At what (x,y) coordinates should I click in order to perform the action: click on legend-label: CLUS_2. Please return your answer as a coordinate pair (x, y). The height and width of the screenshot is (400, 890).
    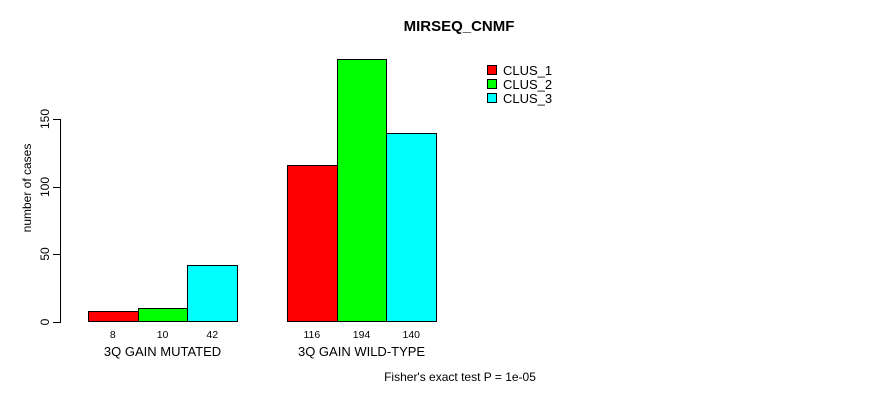
    Looking at the image, I should click on (528, 84).